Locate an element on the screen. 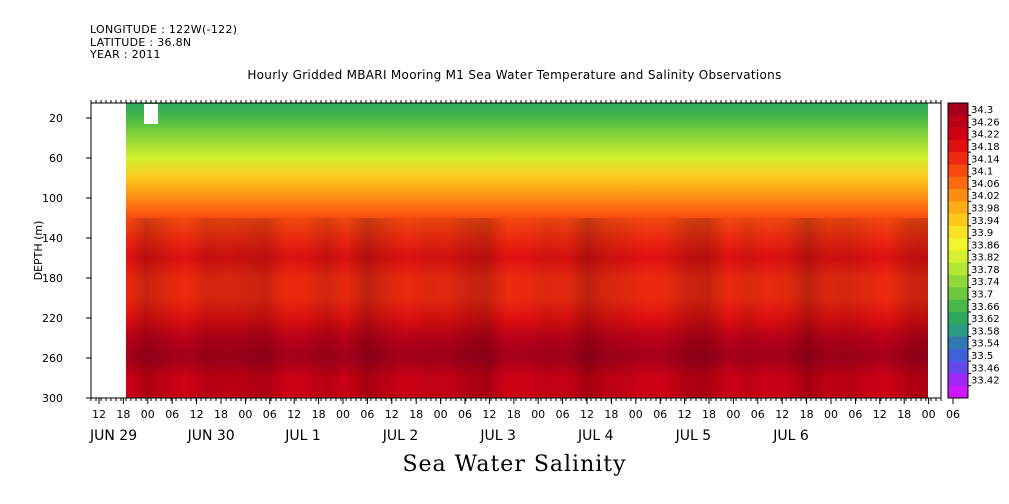 This screenshot has width=1009, height=504. y-tick-label: 180 is located at coordinates (52, 278).